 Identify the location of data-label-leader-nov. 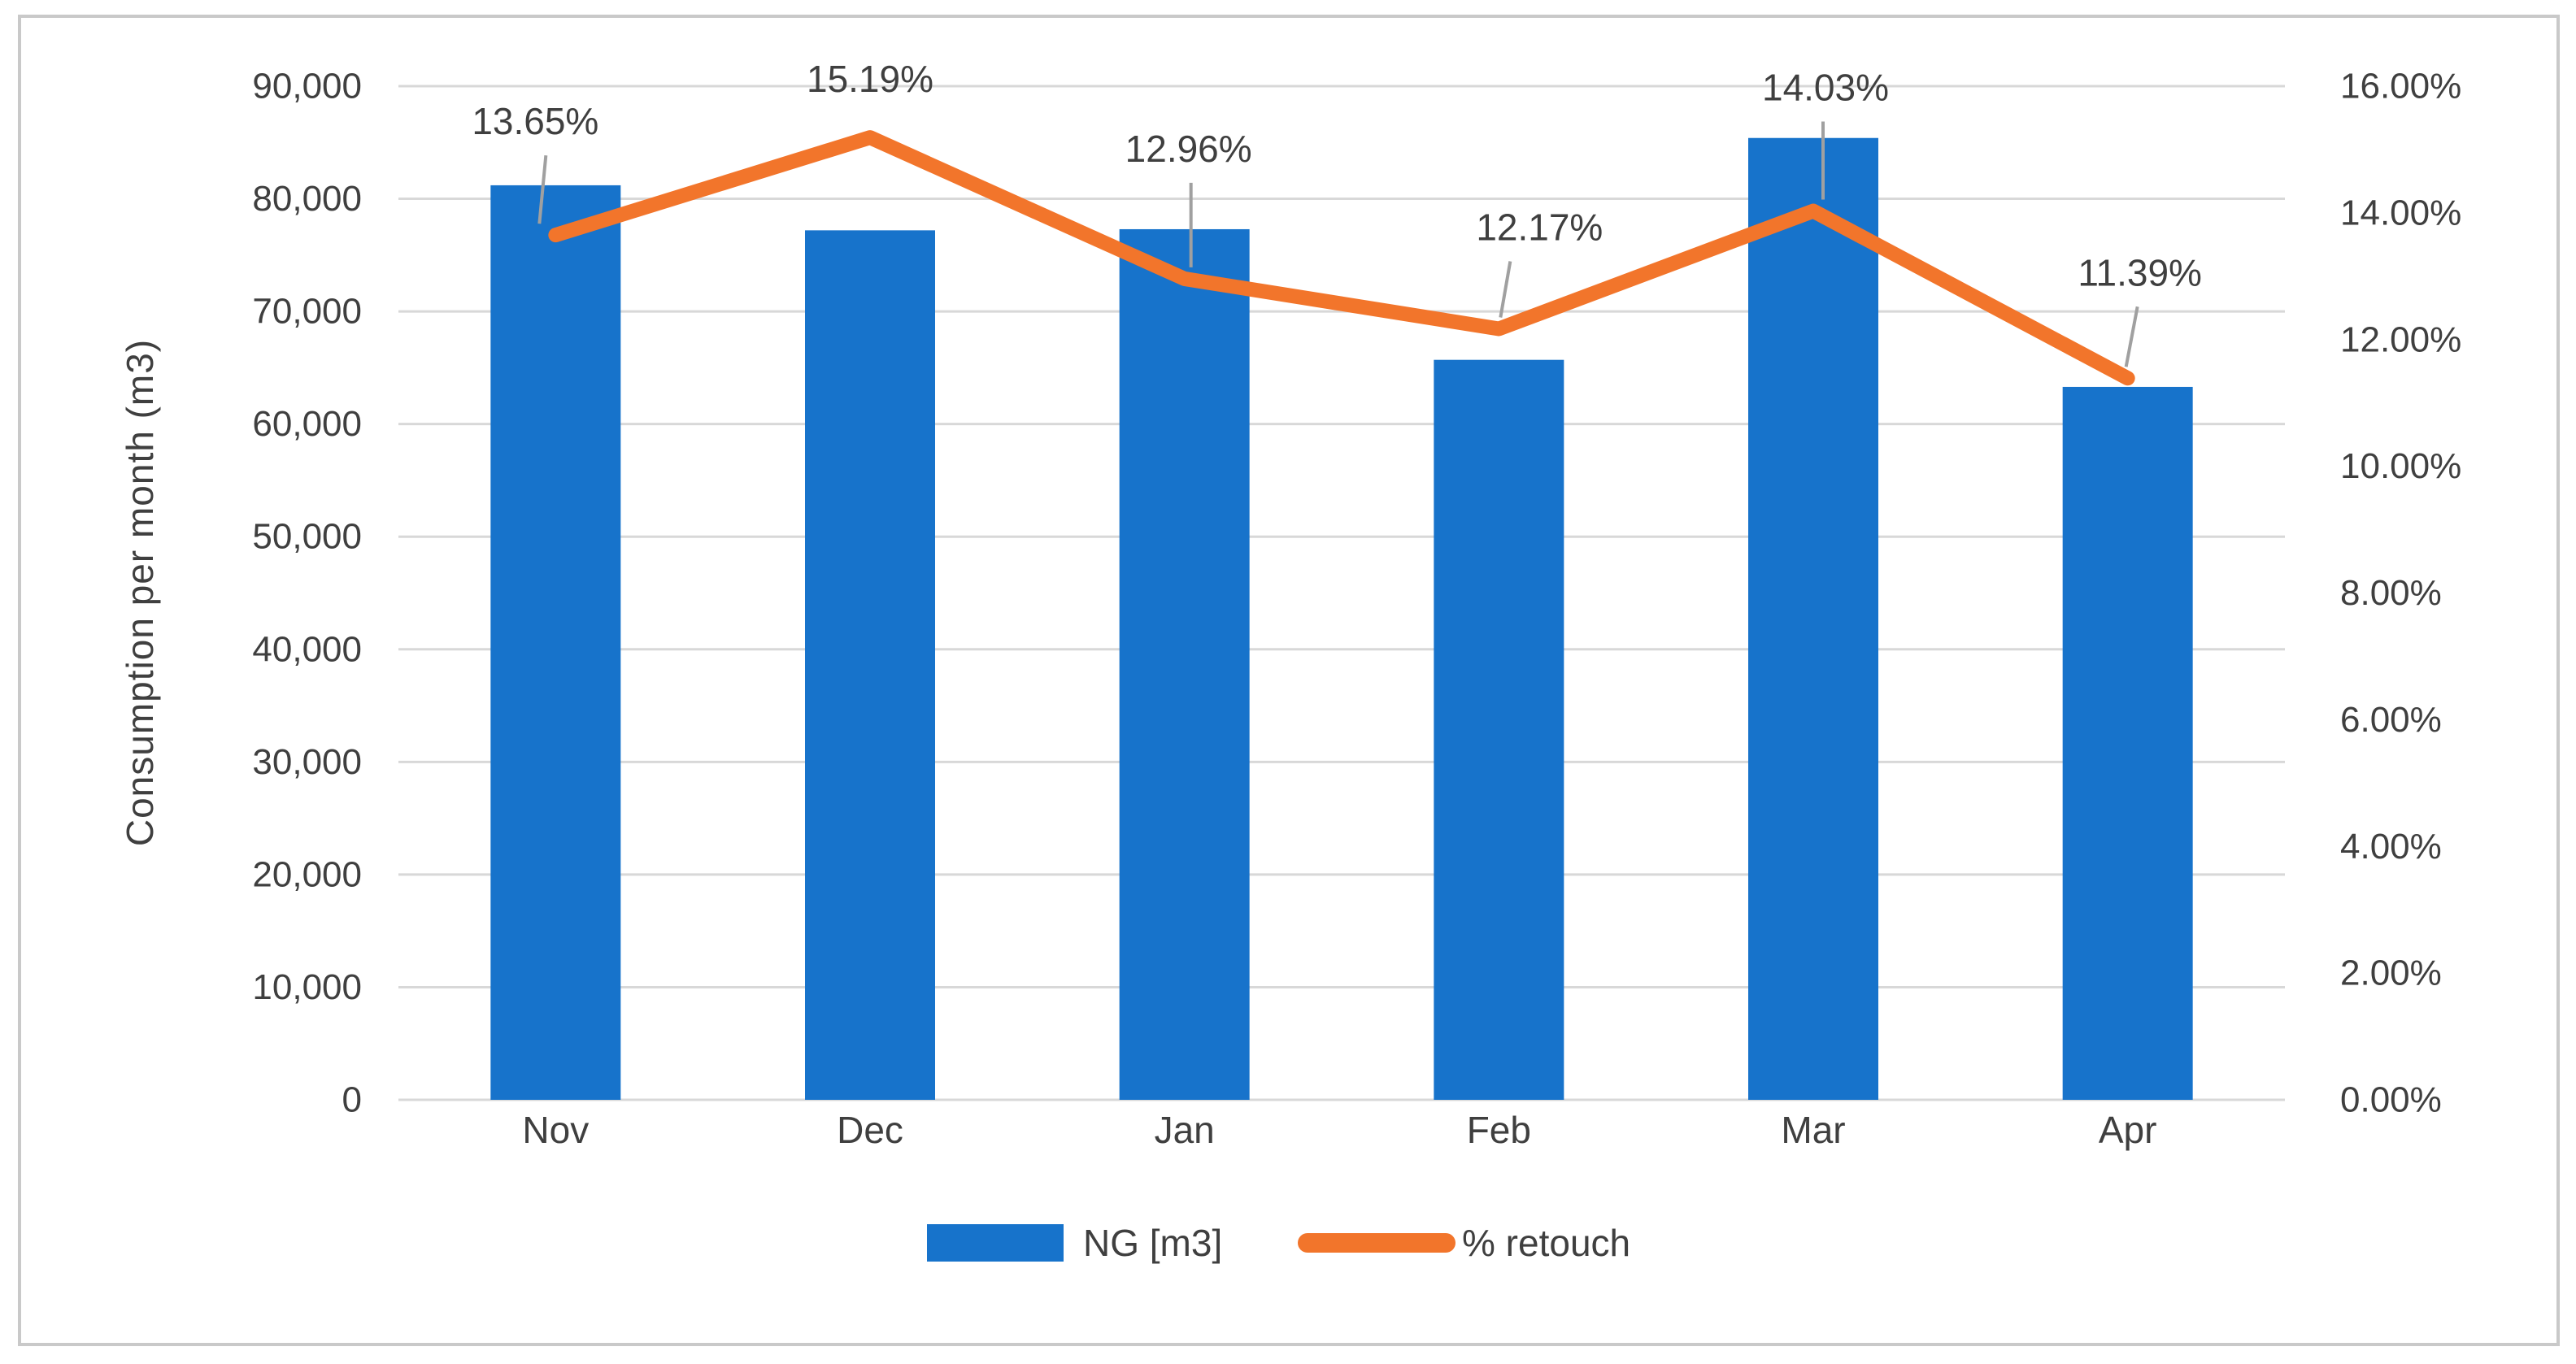
(543, 189).